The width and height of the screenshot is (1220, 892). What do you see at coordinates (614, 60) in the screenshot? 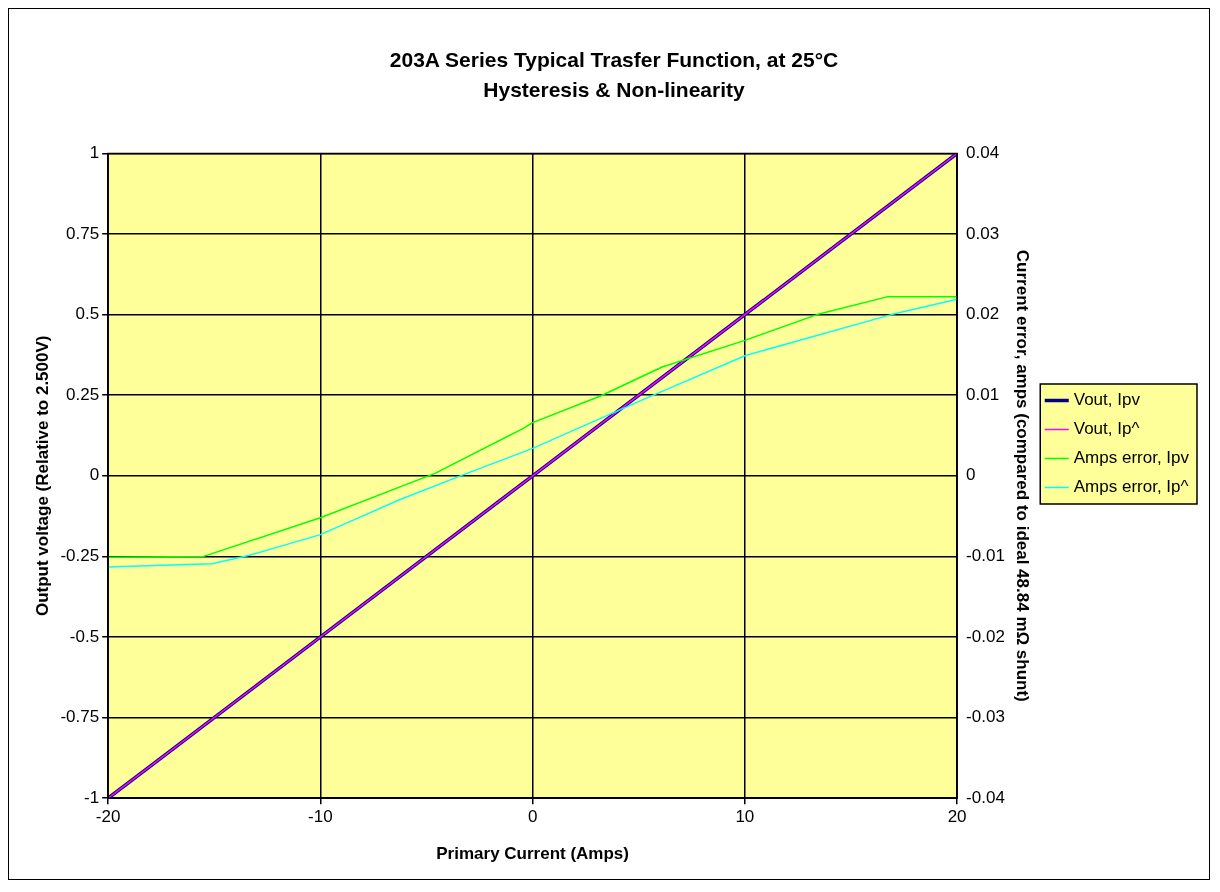
I see `chart-title: 203A Series Typical Trasfer Function, at 25°C` at bounding box center [614, 60].